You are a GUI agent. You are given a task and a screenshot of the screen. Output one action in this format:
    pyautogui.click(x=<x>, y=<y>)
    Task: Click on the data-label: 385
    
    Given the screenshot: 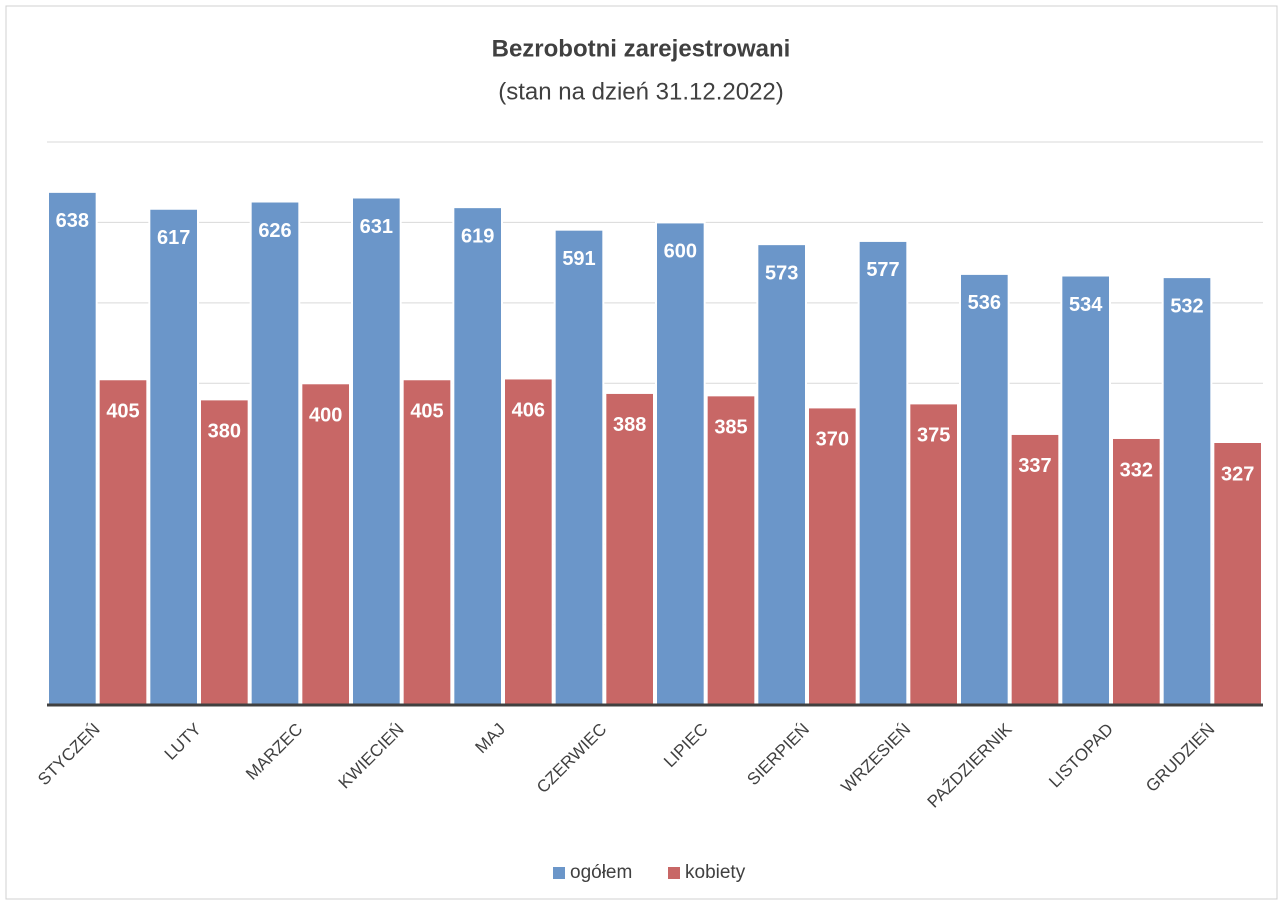 What is the action you would take?
    pyautogui.click(x=730, y=428)
    